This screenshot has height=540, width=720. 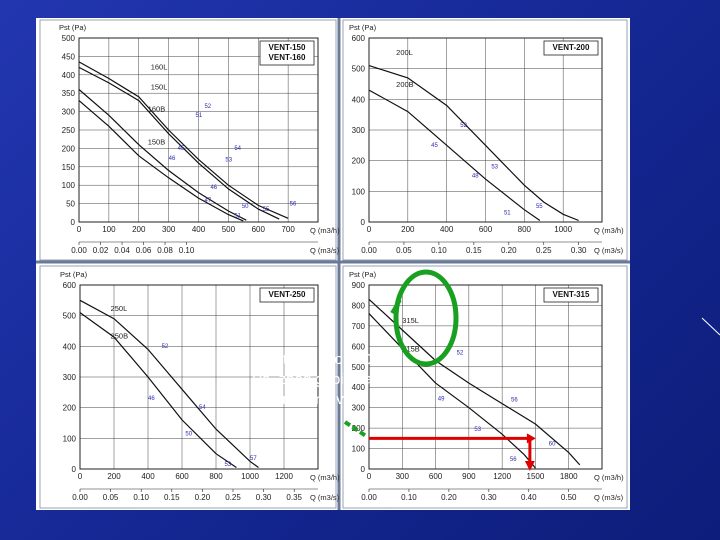 What do you see at coordinates (159, 87) in the screenshot?
I see `curve-label: 150L` at bounding box center [159, 87].